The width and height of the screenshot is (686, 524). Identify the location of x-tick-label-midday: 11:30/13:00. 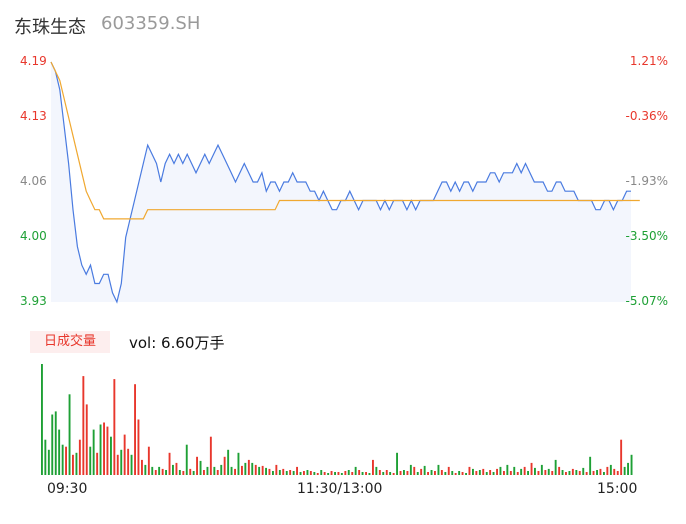
(340, 489).